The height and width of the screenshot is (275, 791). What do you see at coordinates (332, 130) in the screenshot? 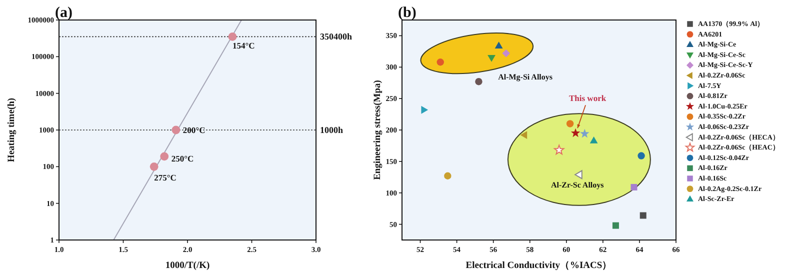
I see `ref-line-label: 1000h` at bounding box center [332, 130].